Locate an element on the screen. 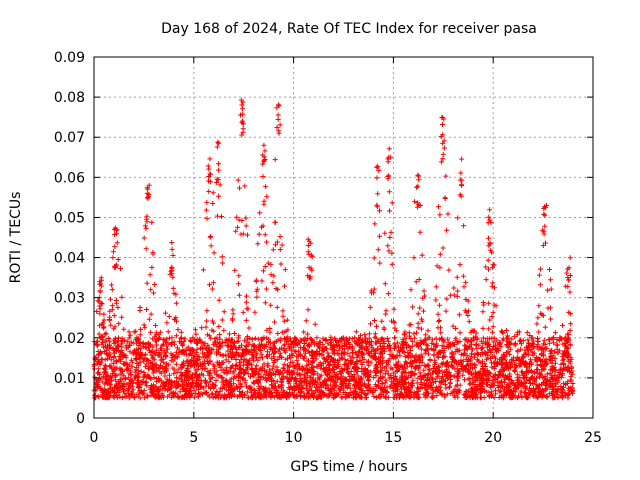 This screenshot has width=640, height=480. y-tick-label: 0.03 is located at coordinates (69, 299).